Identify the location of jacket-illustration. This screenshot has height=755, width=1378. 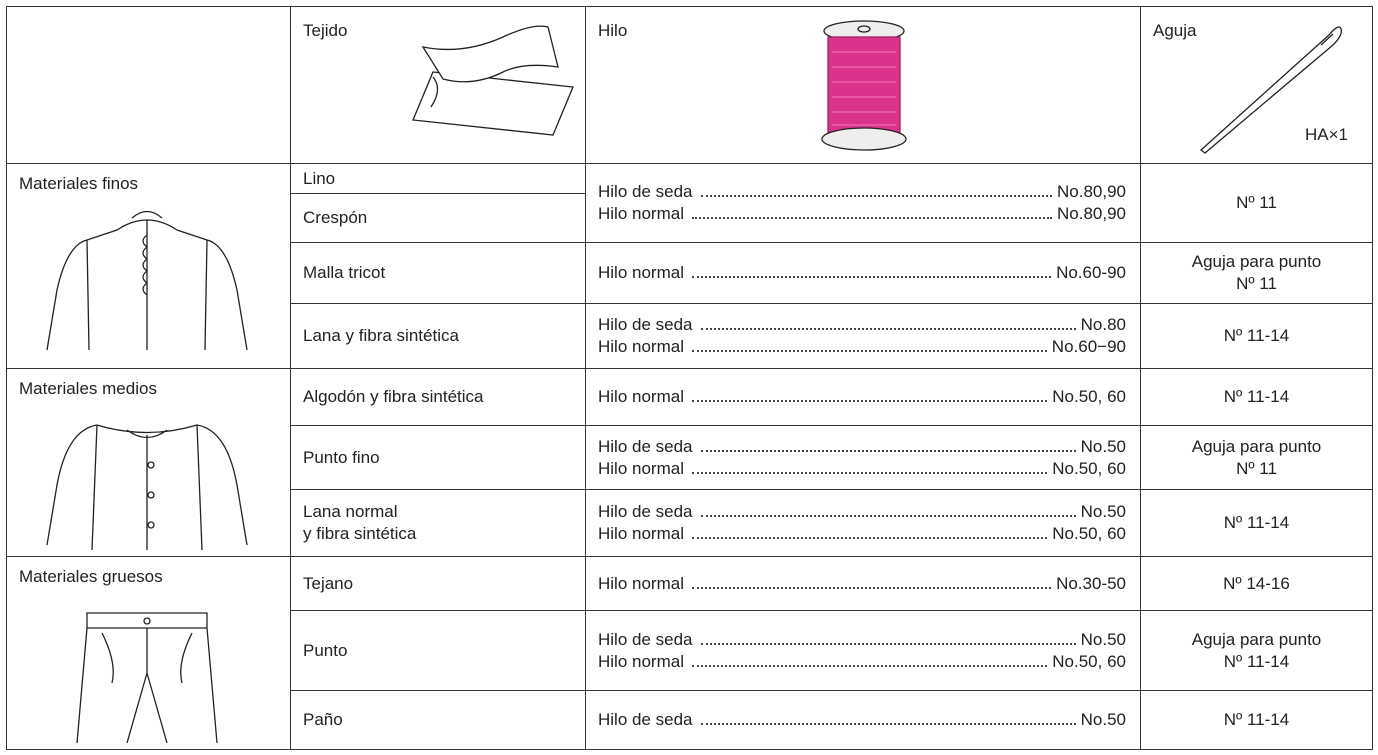
(147, 487).